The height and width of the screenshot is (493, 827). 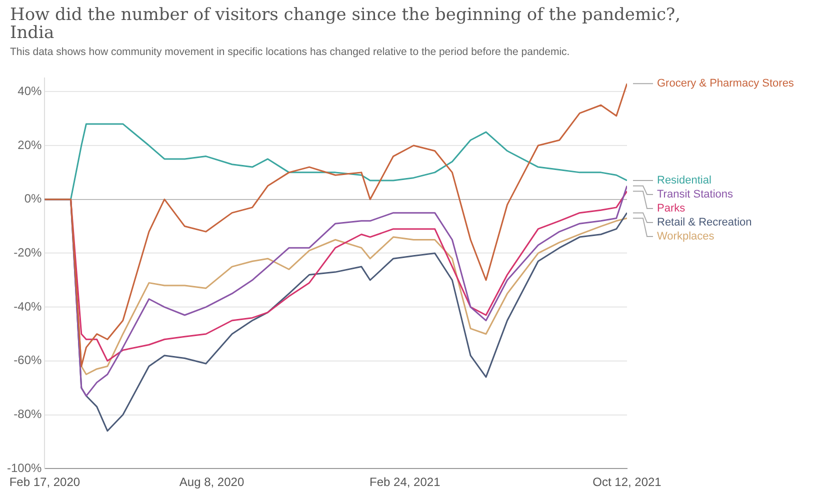 I want to click on y-tick-label: 40%, so click(x=30, y=91).